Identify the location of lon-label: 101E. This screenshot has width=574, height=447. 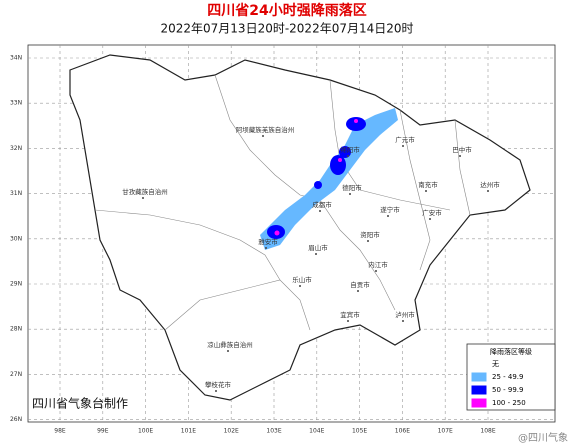
(188, 431).